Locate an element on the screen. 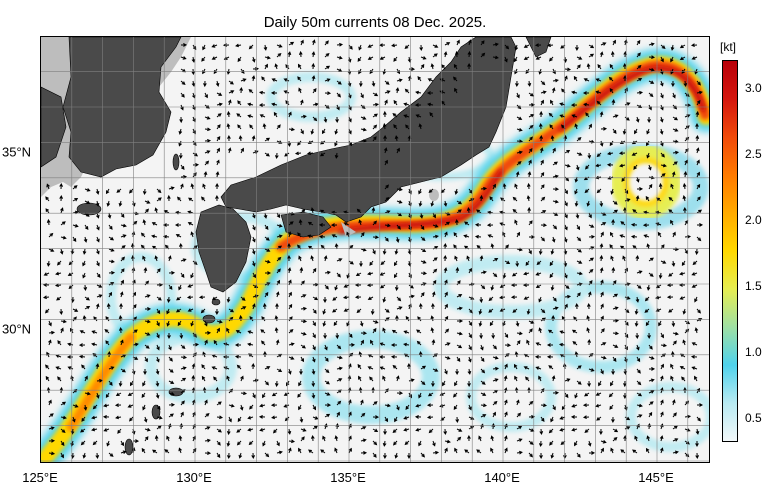 Image resolution: width=770 pixels, height=491 pixels. colorbar-tick-1.5: 1.5 is located at coordinates (753, 286).